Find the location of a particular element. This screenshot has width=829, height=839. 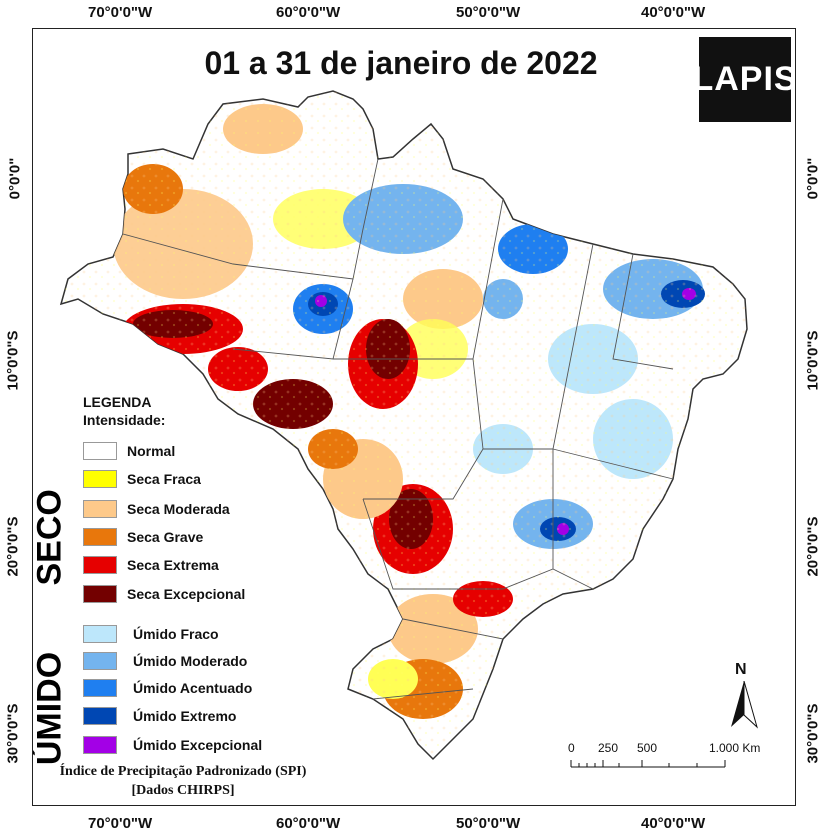

legend-label: Seca Moderada is located at coordinates (178, 509).